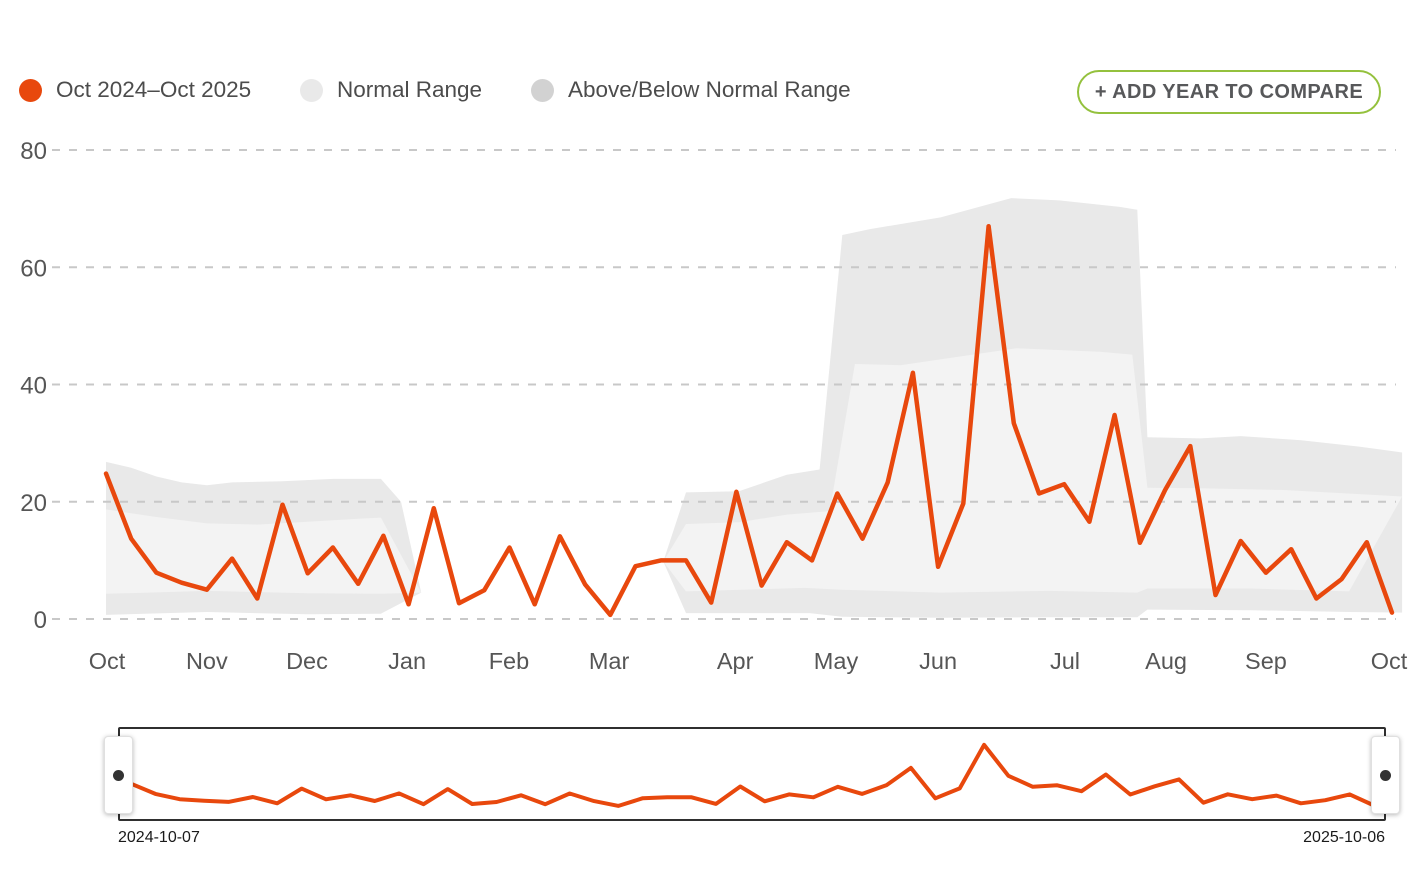 The width and height of the screenshot is (1428, 870). I want to click on x-axis-month-8: Jun, so click(938, 661).